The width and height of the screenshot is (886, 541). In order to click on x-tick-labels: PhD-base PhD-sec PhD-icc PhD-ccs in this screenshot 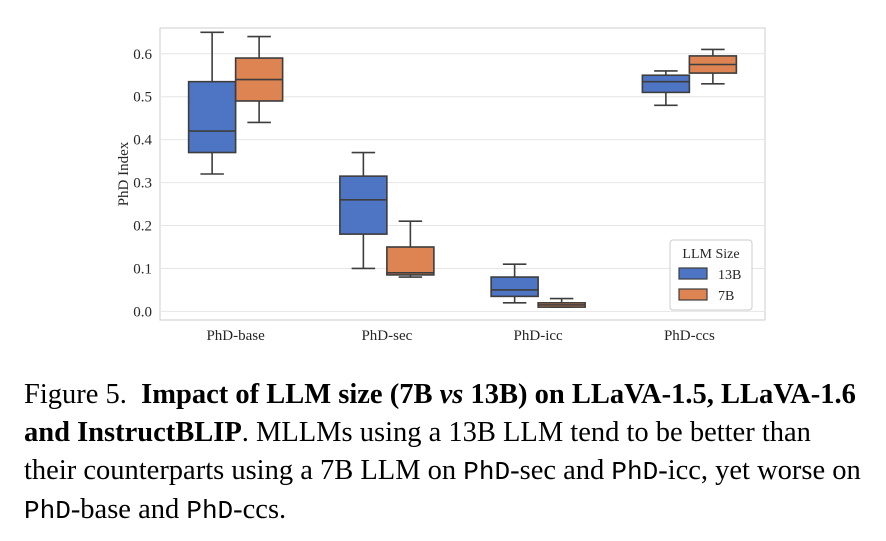, I will do `click(460, 336)`.